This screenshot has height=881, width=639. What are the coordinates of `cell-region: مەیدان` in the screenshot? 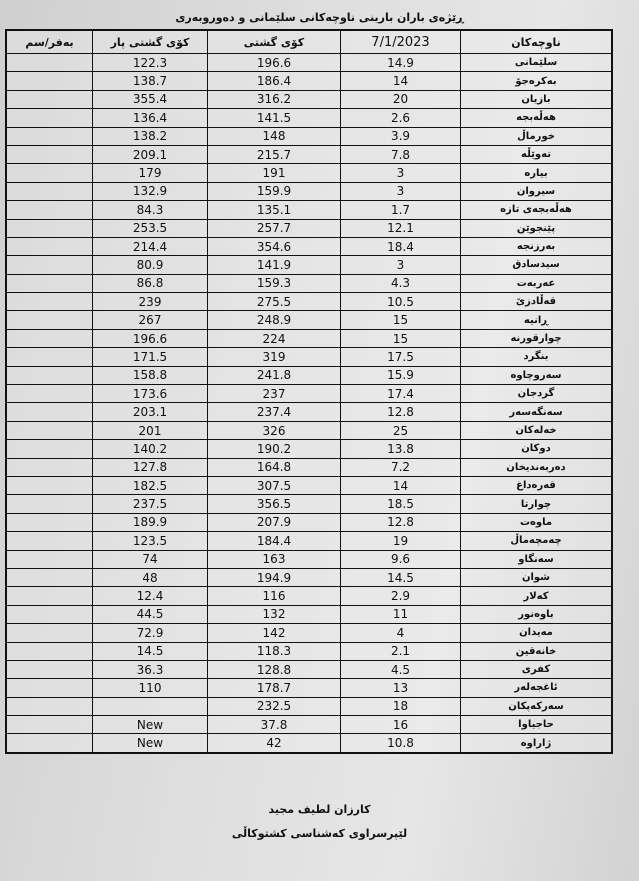 It's located at (536, 633).